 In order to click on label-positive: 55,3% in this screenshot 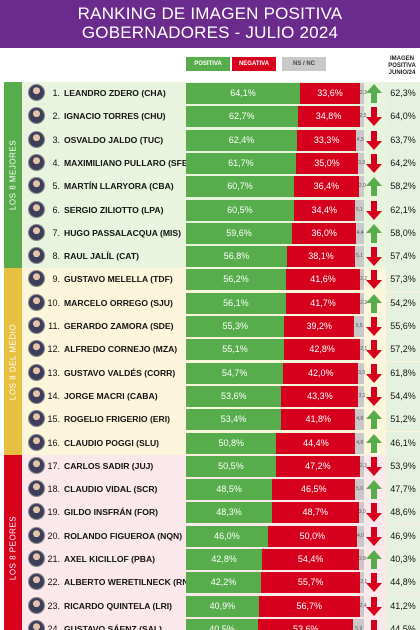, I will do `click(235, 326)`.